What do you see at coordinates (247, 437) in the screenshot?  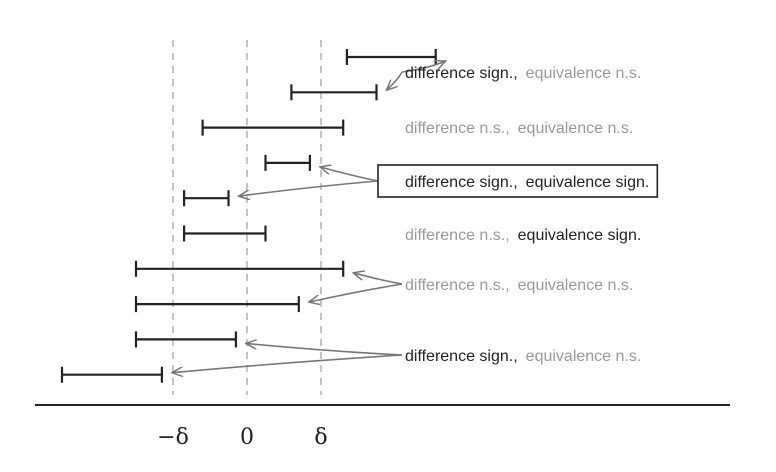 I see `tick-label-1: 0` at bounding box center [247, 437].